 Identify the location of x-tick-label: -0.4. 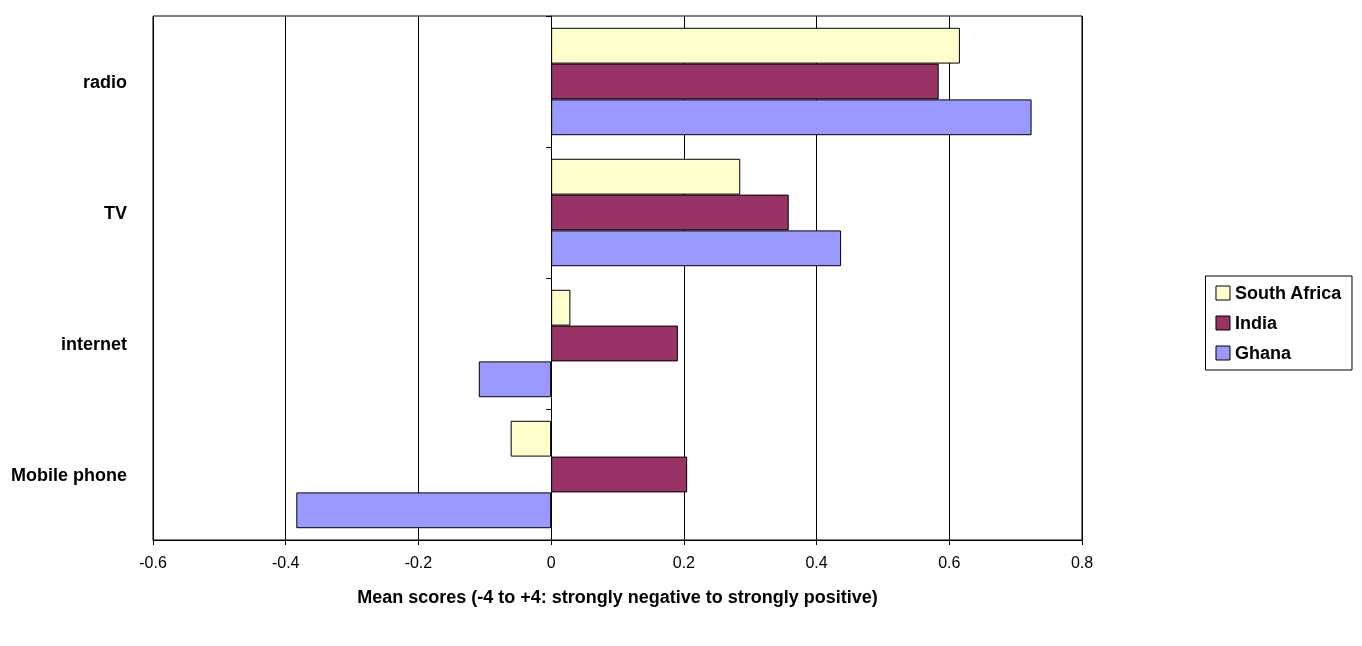
(285, 562).